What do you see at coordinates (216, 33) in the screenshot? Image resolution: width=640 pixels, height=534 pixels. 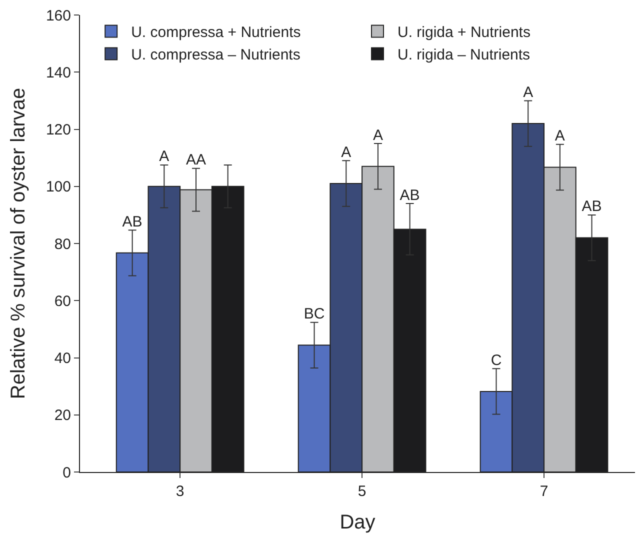 I see `legend-label: U. compressa + Nutrients` at bounding box center [216, 33].